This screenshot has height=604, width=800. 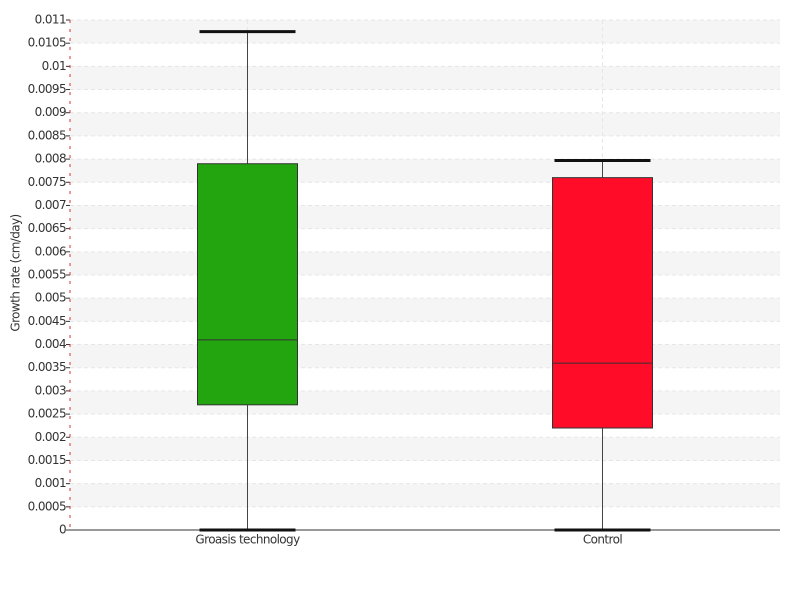 What do you see at coordinates (47, 367) in the screenshot?
I see `y-tick-label: 0.0035` at bounding box center [47, 367].